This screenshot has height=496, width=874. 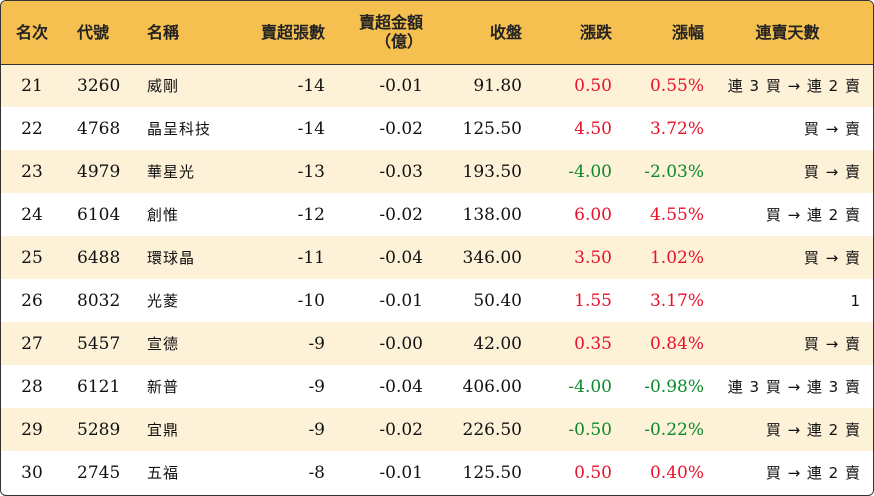 I want to click on cell-change-pct: 0.55%, so click(x=676, y=85).